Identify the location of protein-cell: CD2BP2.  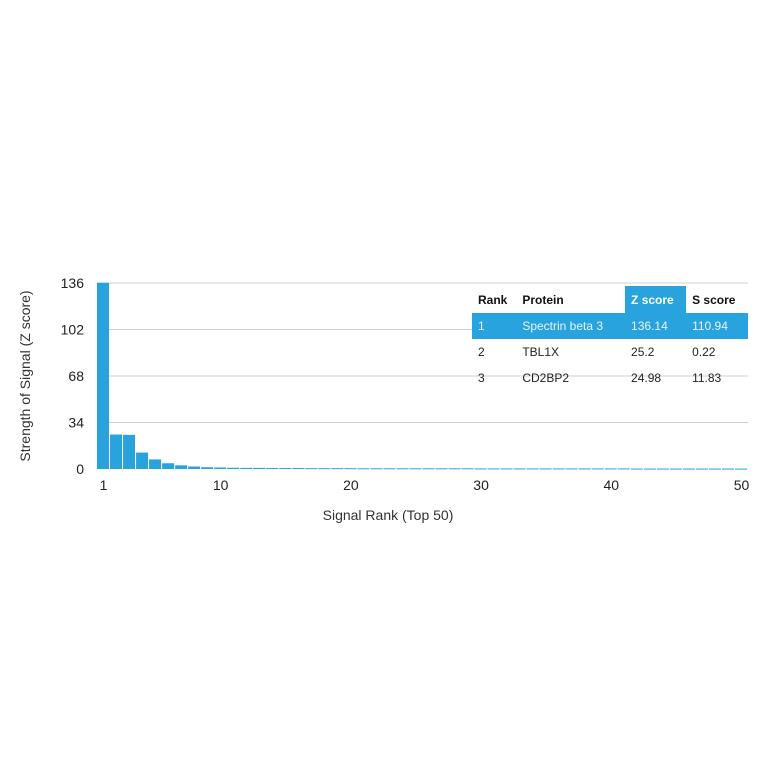
(545, 378).